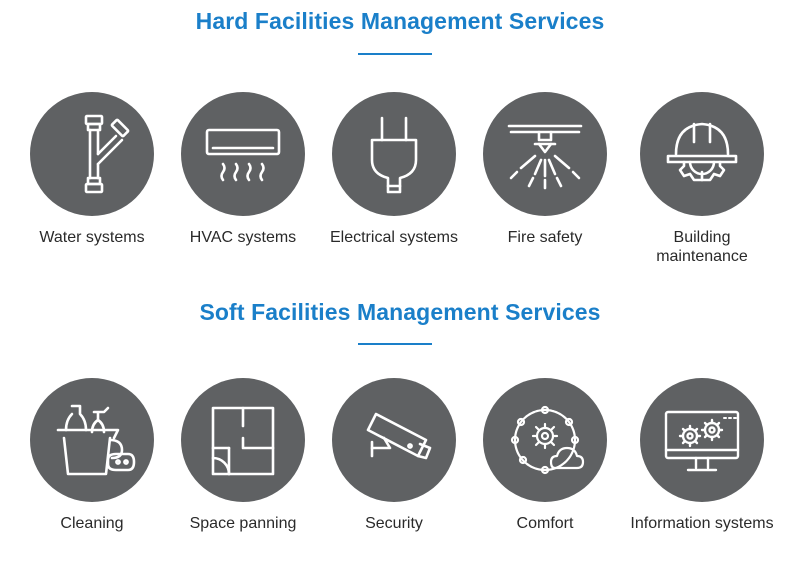 The height and width of the screenshot is (567, 800). What do you see at coordinates (394, 237) in the screenshot?
I see `service-label: Electrical systems` at bounding box center [394, 237].